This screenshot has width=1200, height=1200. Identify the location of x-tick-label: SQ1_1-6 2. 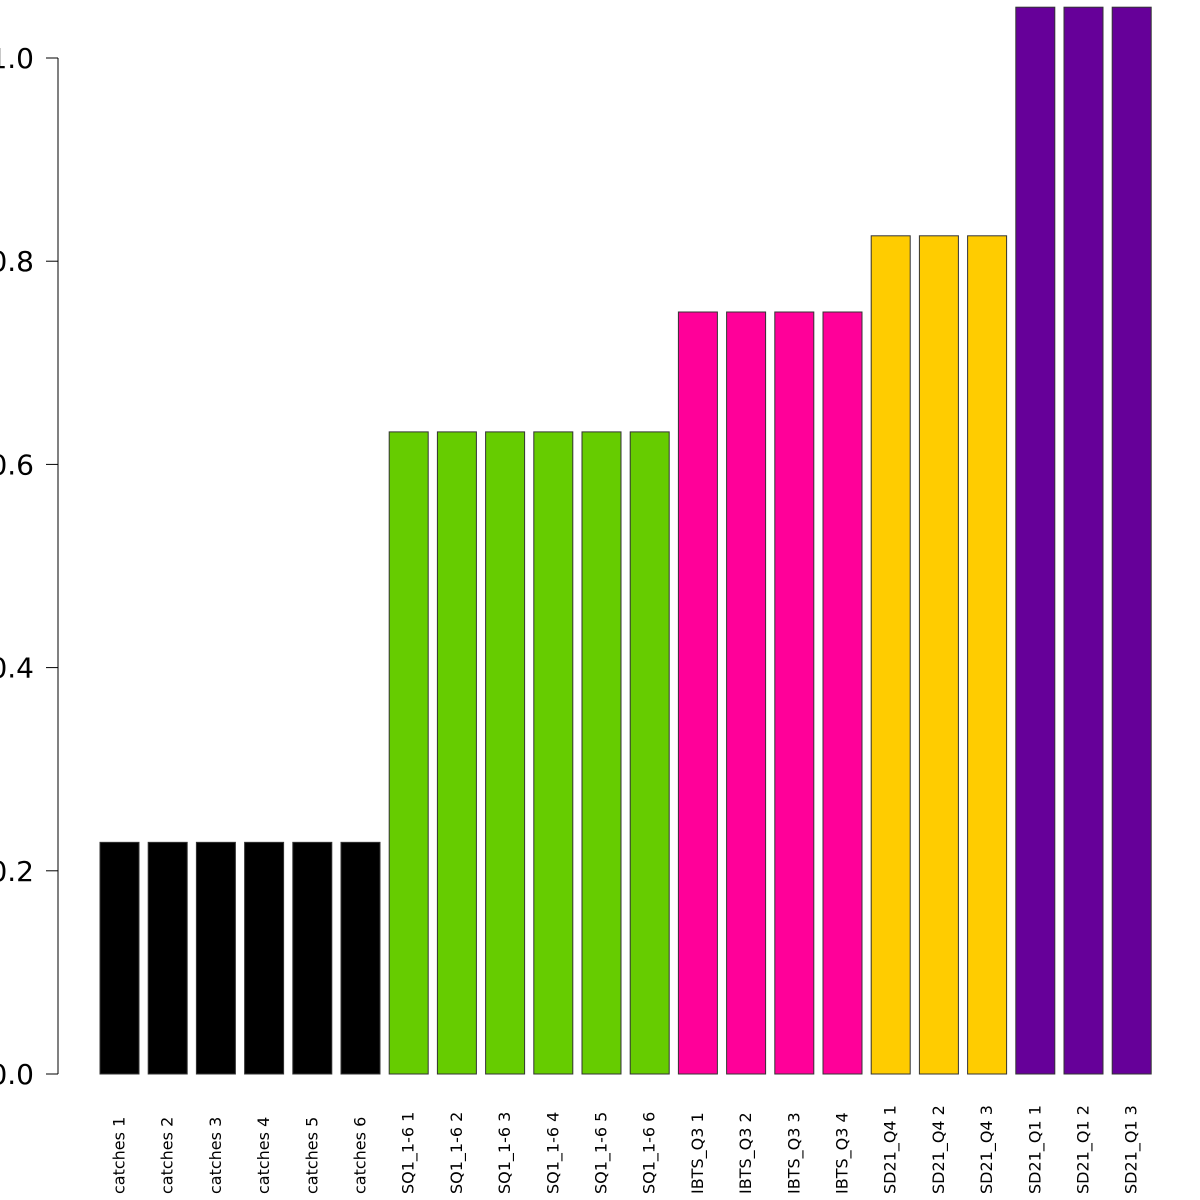
(457, 1153).